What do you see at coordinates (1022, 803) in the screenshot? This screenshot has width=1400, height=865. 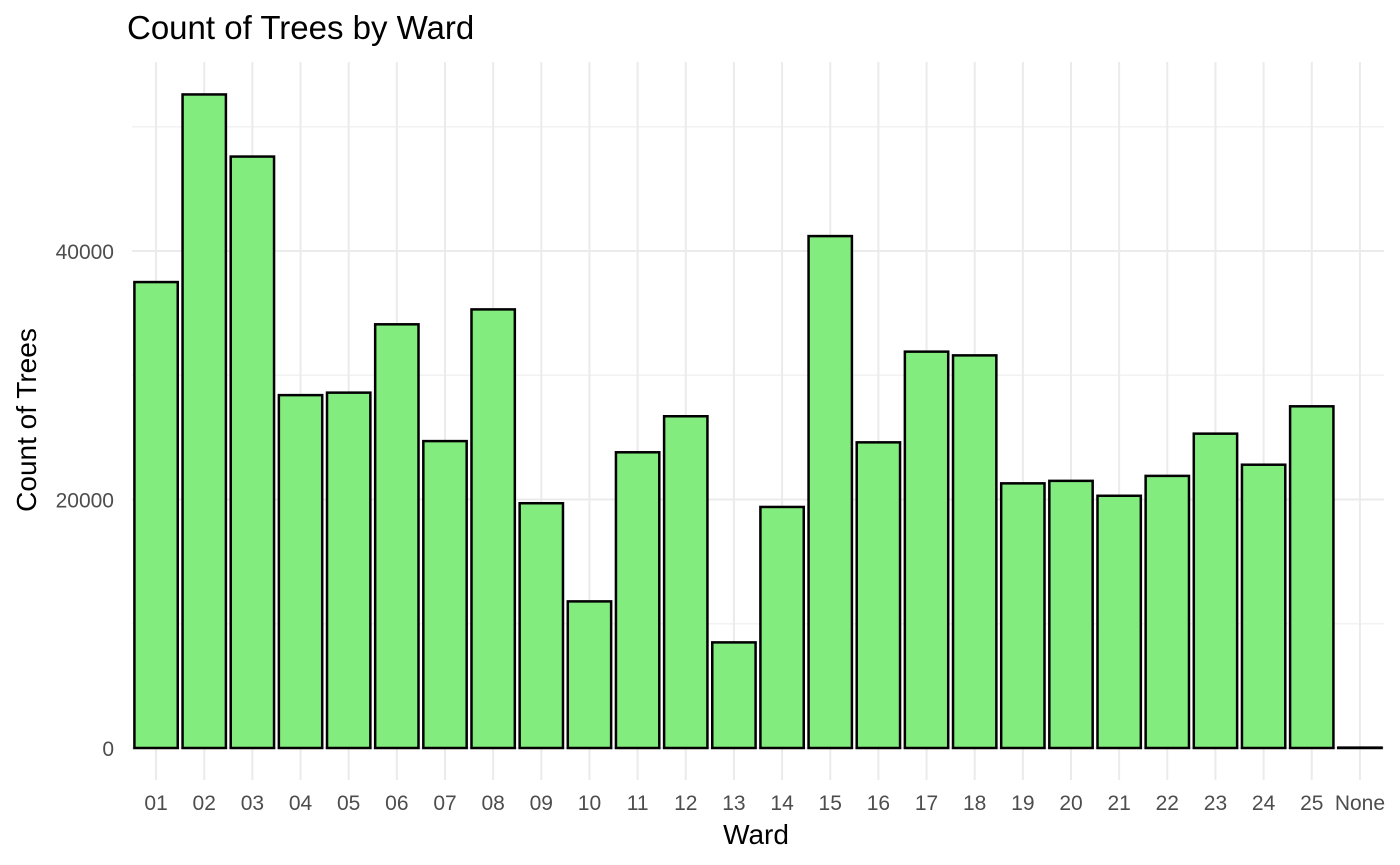 I see `x-tick-label: 19` at bounding box center [1022, 803].